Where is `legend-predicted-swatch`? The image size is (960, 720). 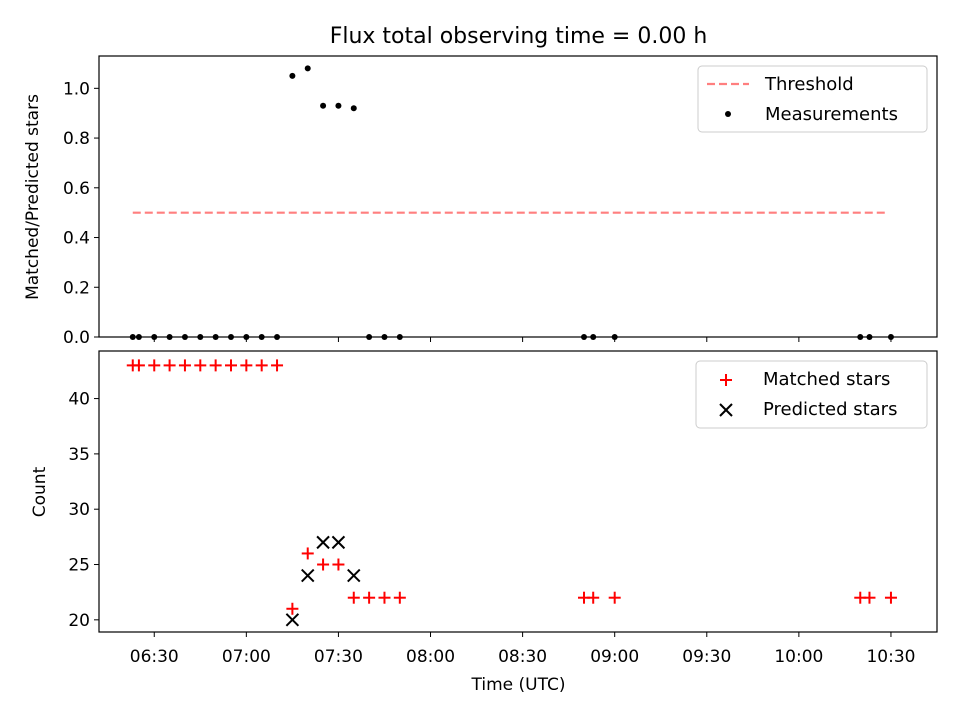 legend-predicted-swatch is located at coordinates (726, 410).